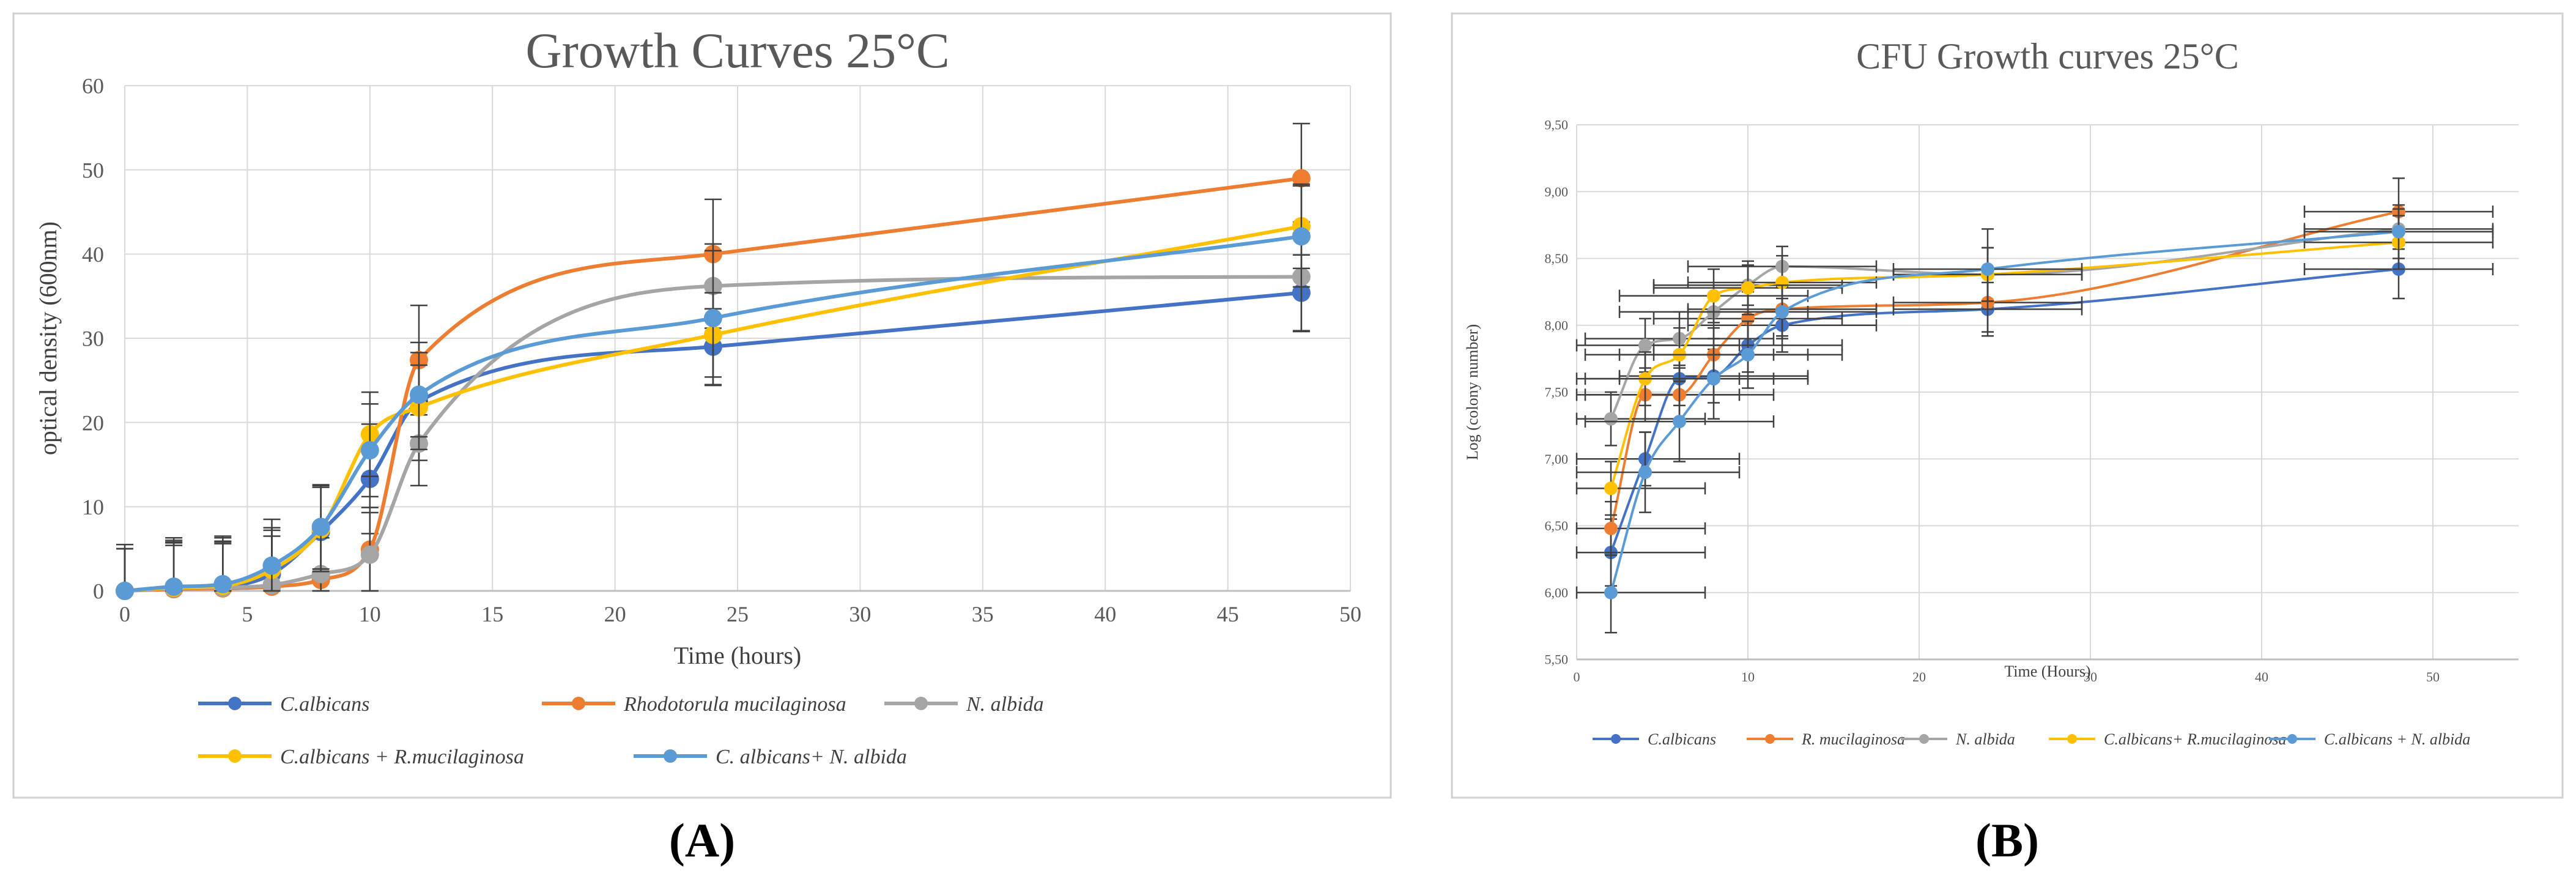 Image resolution: width=2576 pixels, height=879 pixels. I want to click on y-tick-label: 7,00, so click(1557, 459).